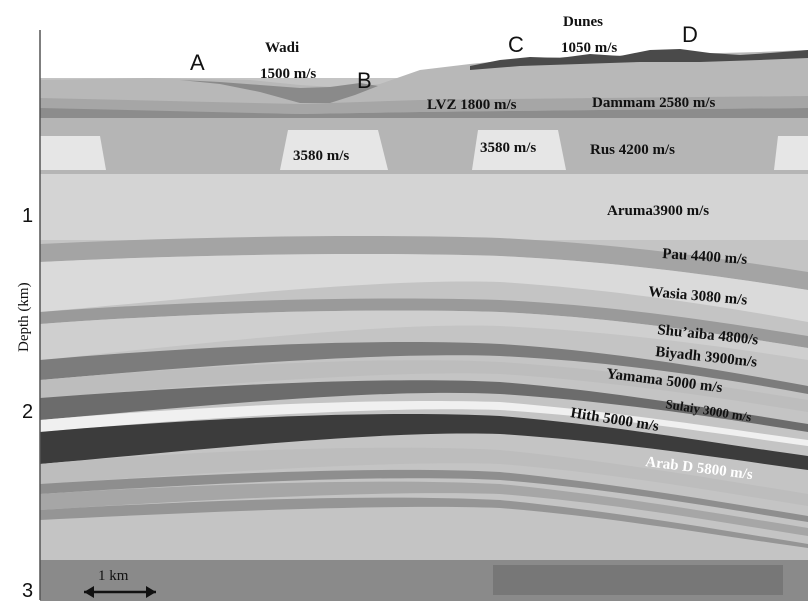 The image size is (808, 601). What do you see at coordinates (424, 155) in the screenshot?
I see `rus-layer` at bounding box center [424, 155].